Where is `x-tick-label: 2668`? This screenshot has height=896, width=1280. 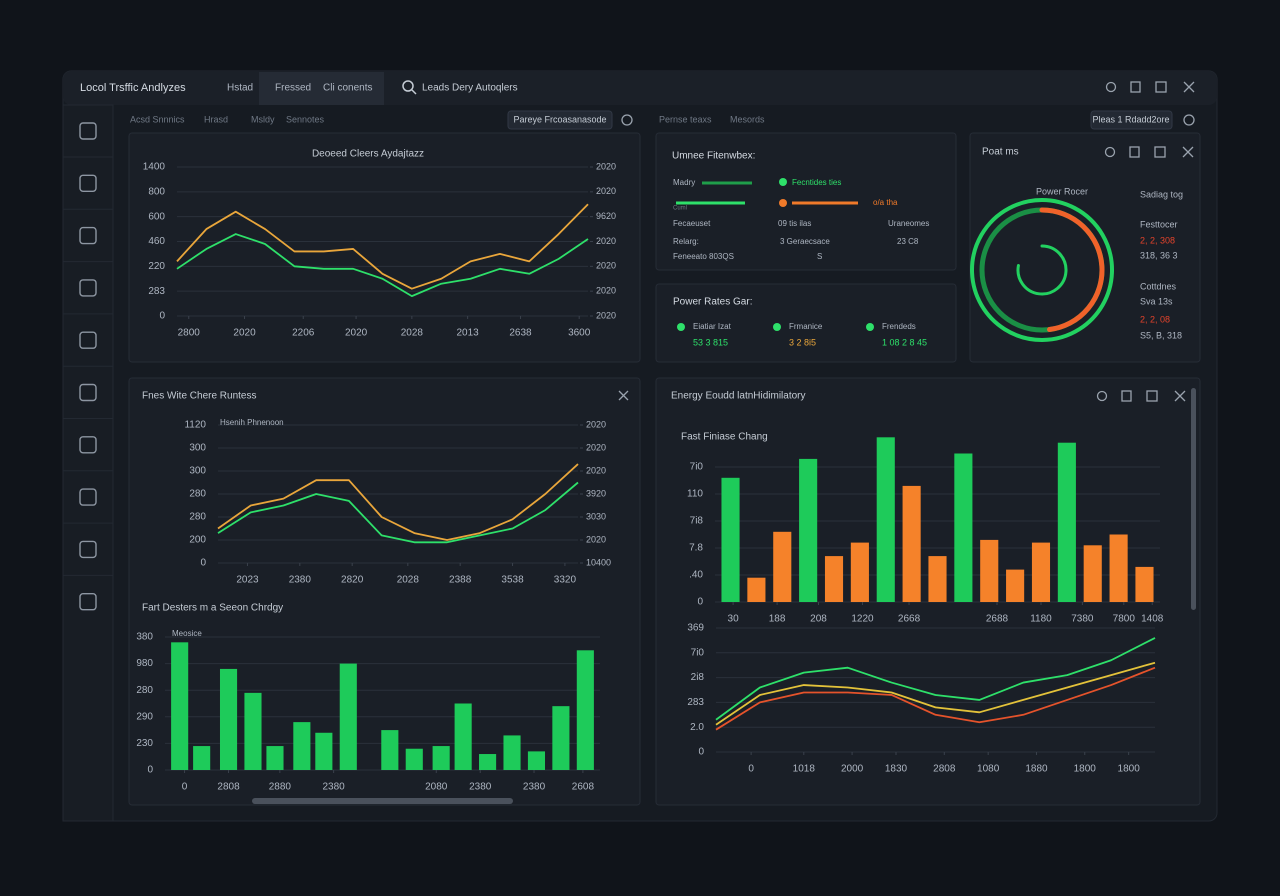
x-tick-label: 2668 is located at coordinates (909, 619).